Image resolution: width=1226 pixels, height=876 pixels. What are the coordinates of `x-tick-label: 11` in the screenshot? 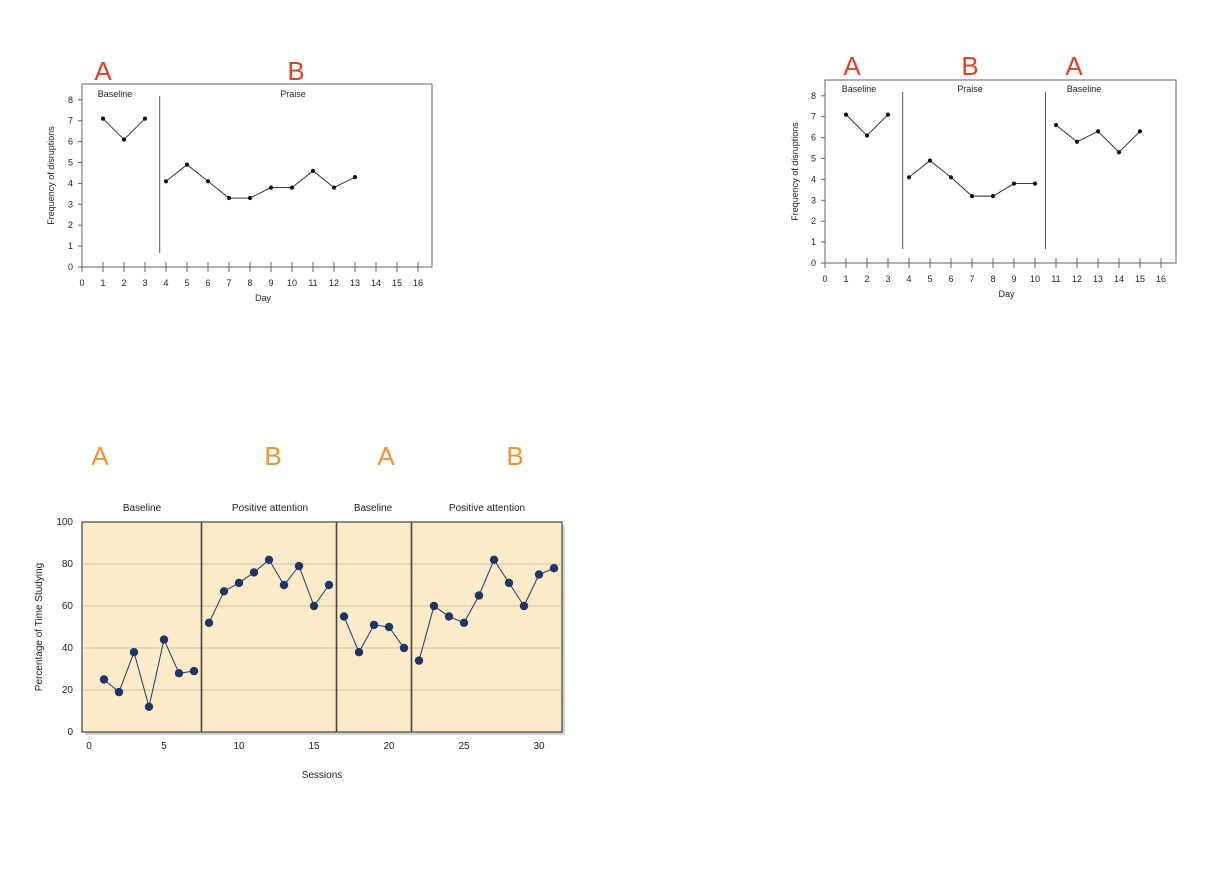 It's located at (1055, 279).